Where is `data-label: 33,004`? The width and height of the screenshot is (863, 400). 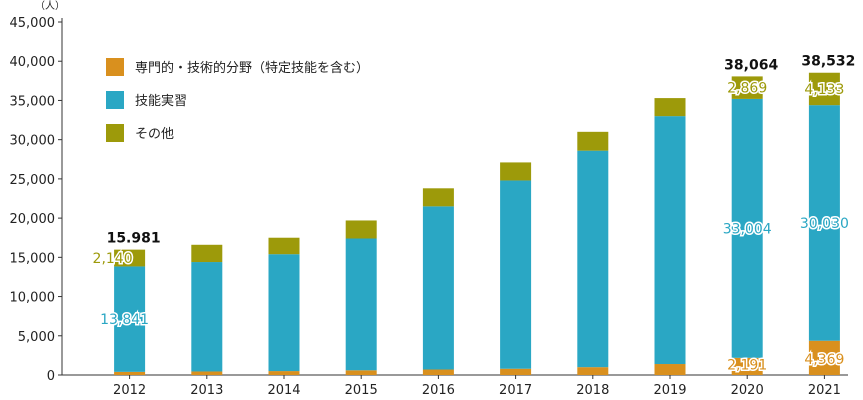
data-label: 33,004 is located at coordinates (747, 229).